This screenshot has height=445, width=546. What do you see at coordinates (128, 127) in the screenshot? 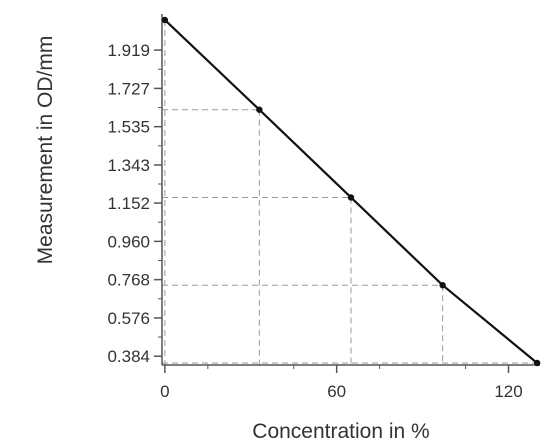
I see `y-tick-label: 1.535` at bounding box center [128, 127].